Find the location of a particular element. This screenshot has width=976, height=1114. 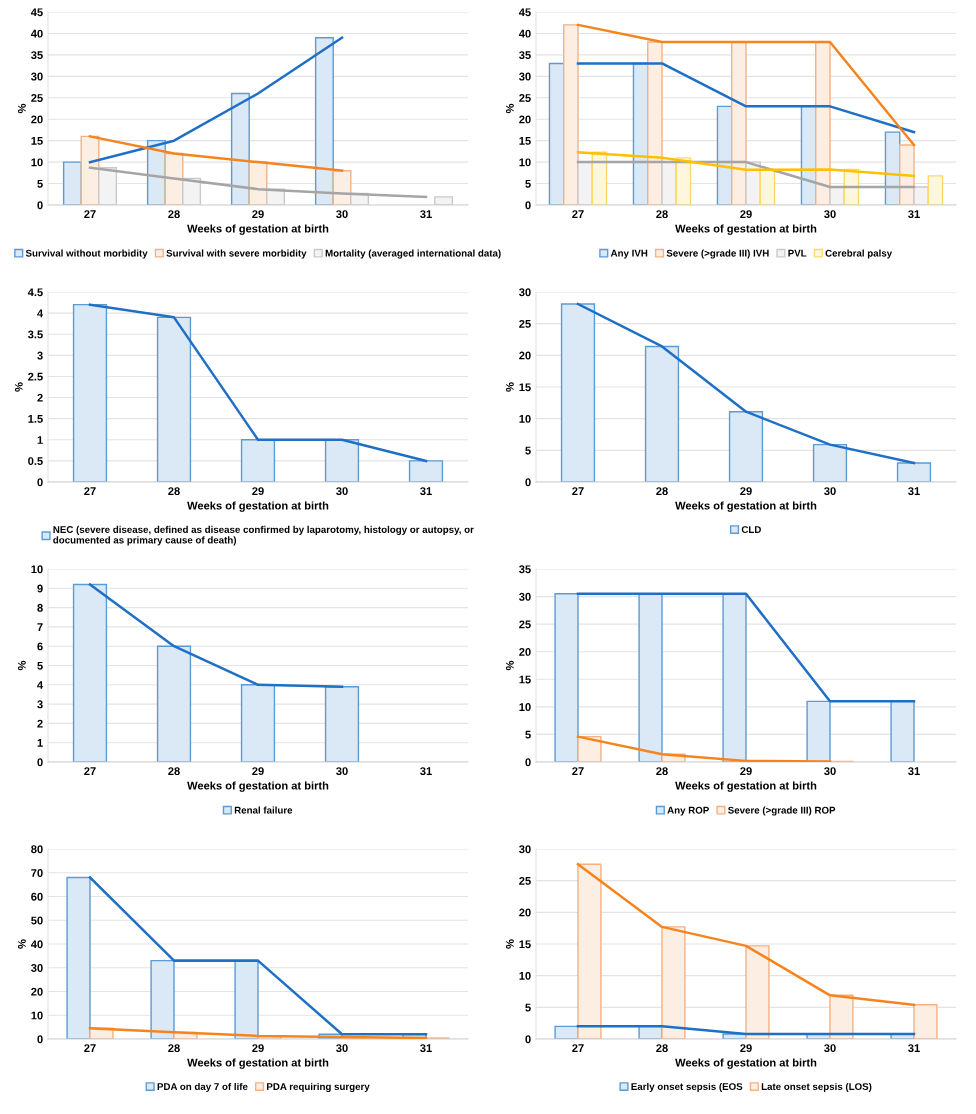

y-tick-label: 80 is located at coordinates (37, 849).